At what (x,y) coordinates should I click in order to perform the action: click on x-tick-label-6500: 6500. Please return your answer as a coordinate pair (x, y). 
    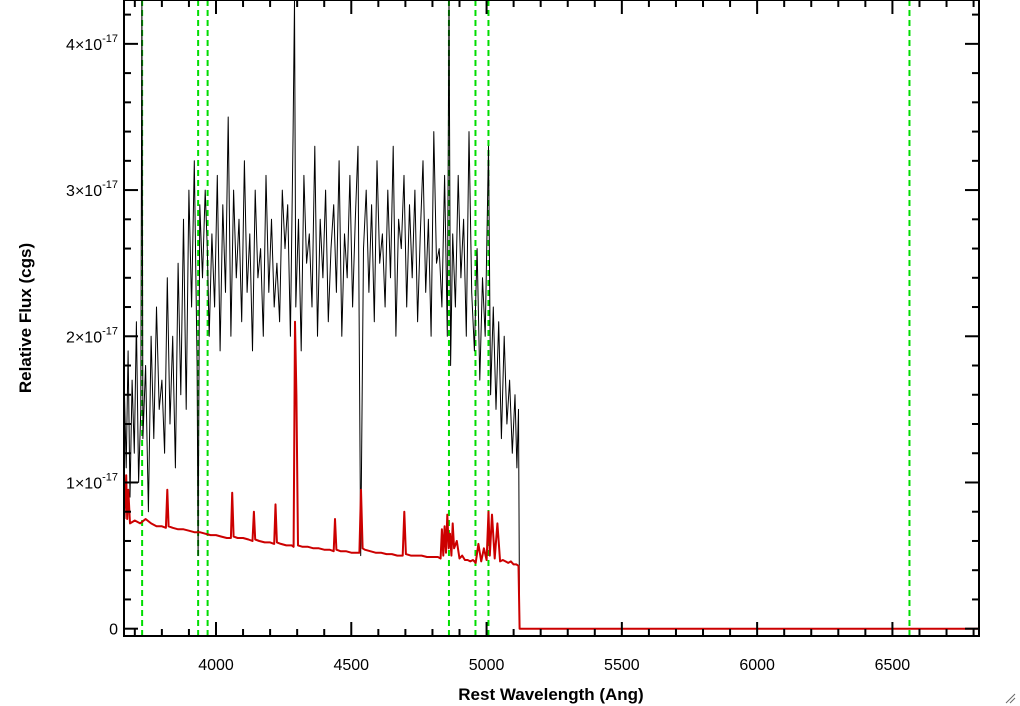
    Looking at the image, I should click on (893, 665).